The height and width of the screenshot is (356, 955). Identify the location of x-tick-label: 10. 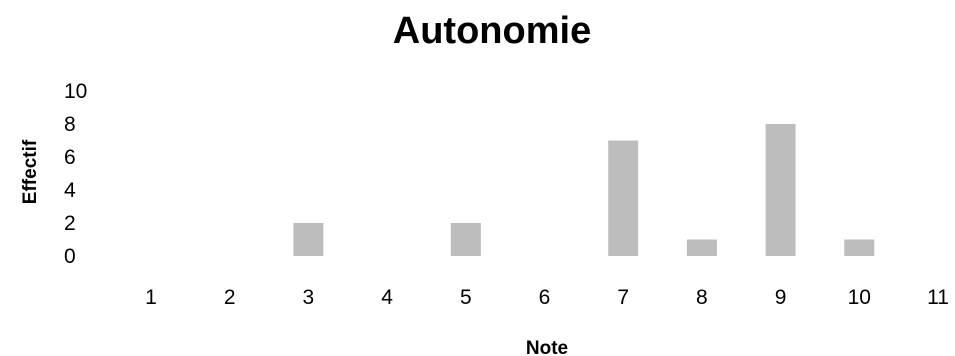
(859, 297).